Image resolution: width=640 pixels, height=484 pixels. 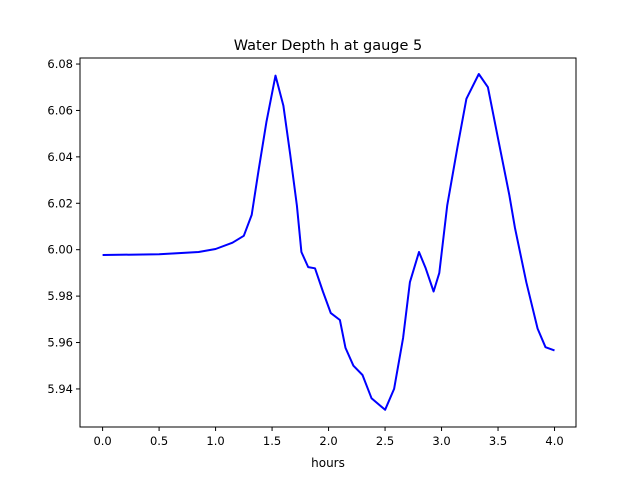 I want to click on chart-title: Water Depth h at gauge 5, so click(x=328, y=46).